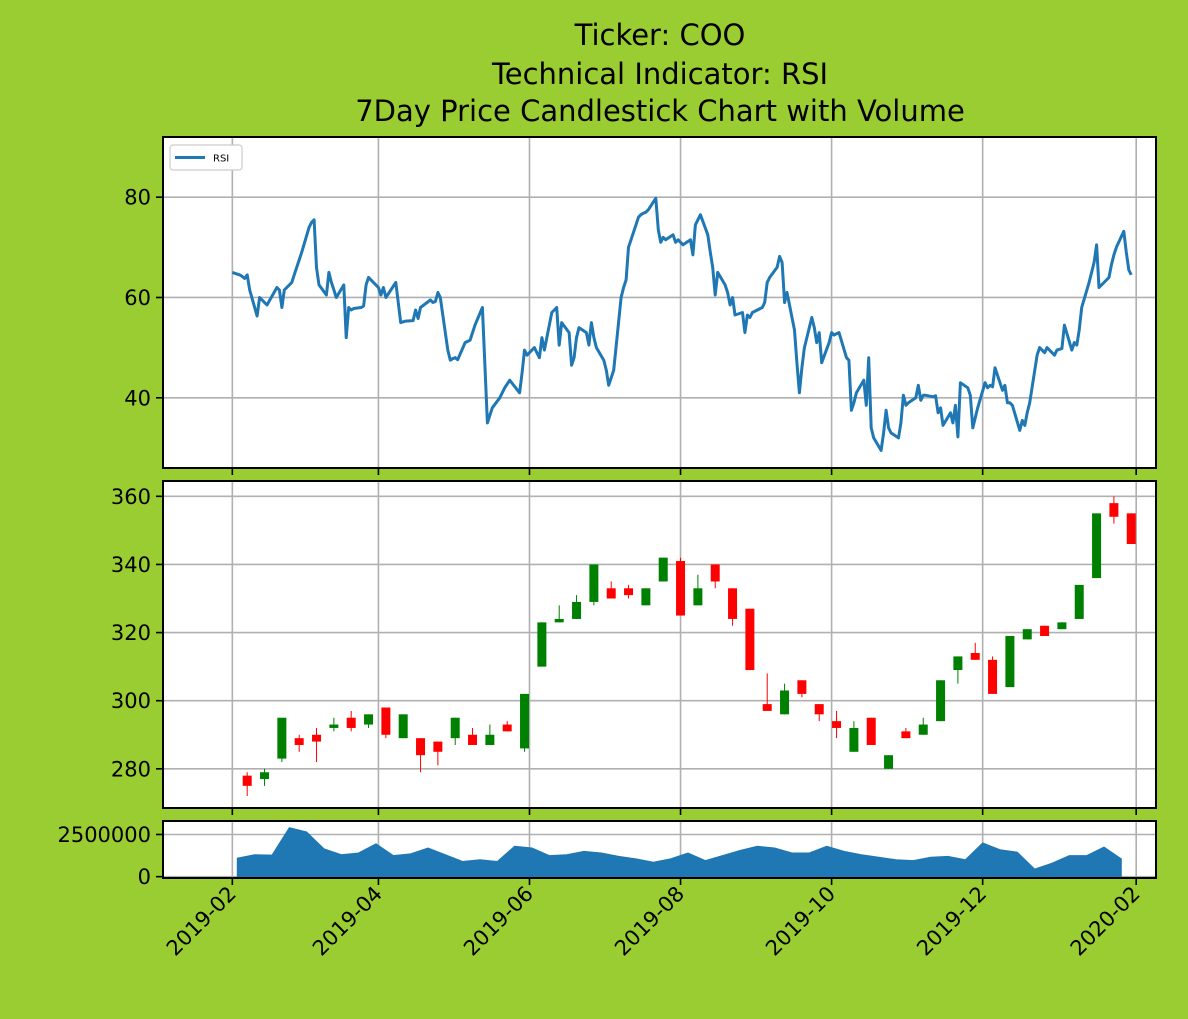 This screenshot has width=1188, height=1019. Describe the element at coordinates (659, 74) in the screenshot. I see `title-line-2: Technical Indicator: RSI` at that location.